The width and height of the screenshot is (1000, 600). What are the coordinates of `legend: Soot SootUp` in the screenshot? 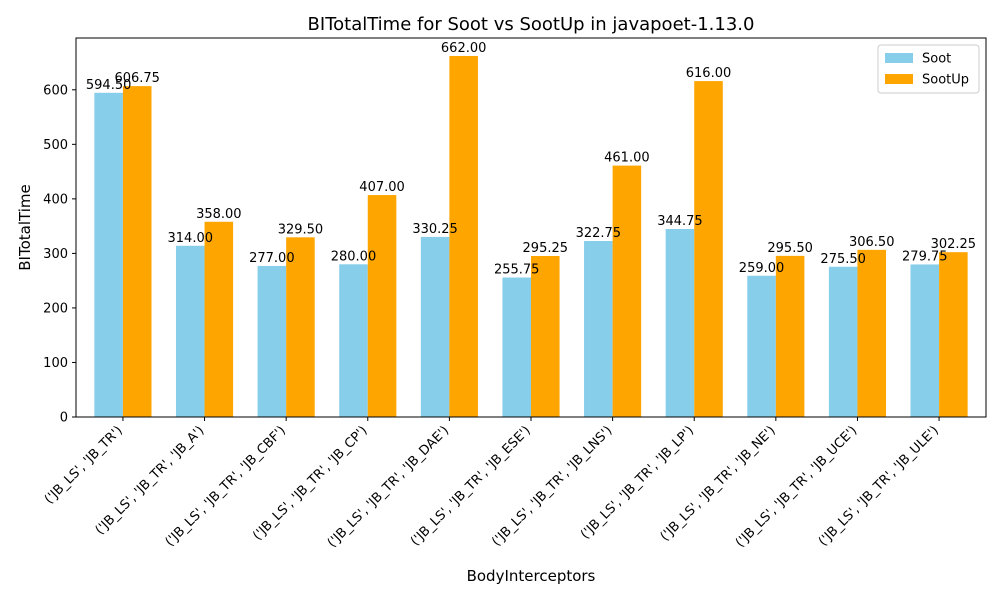 It's located at (928, 69).